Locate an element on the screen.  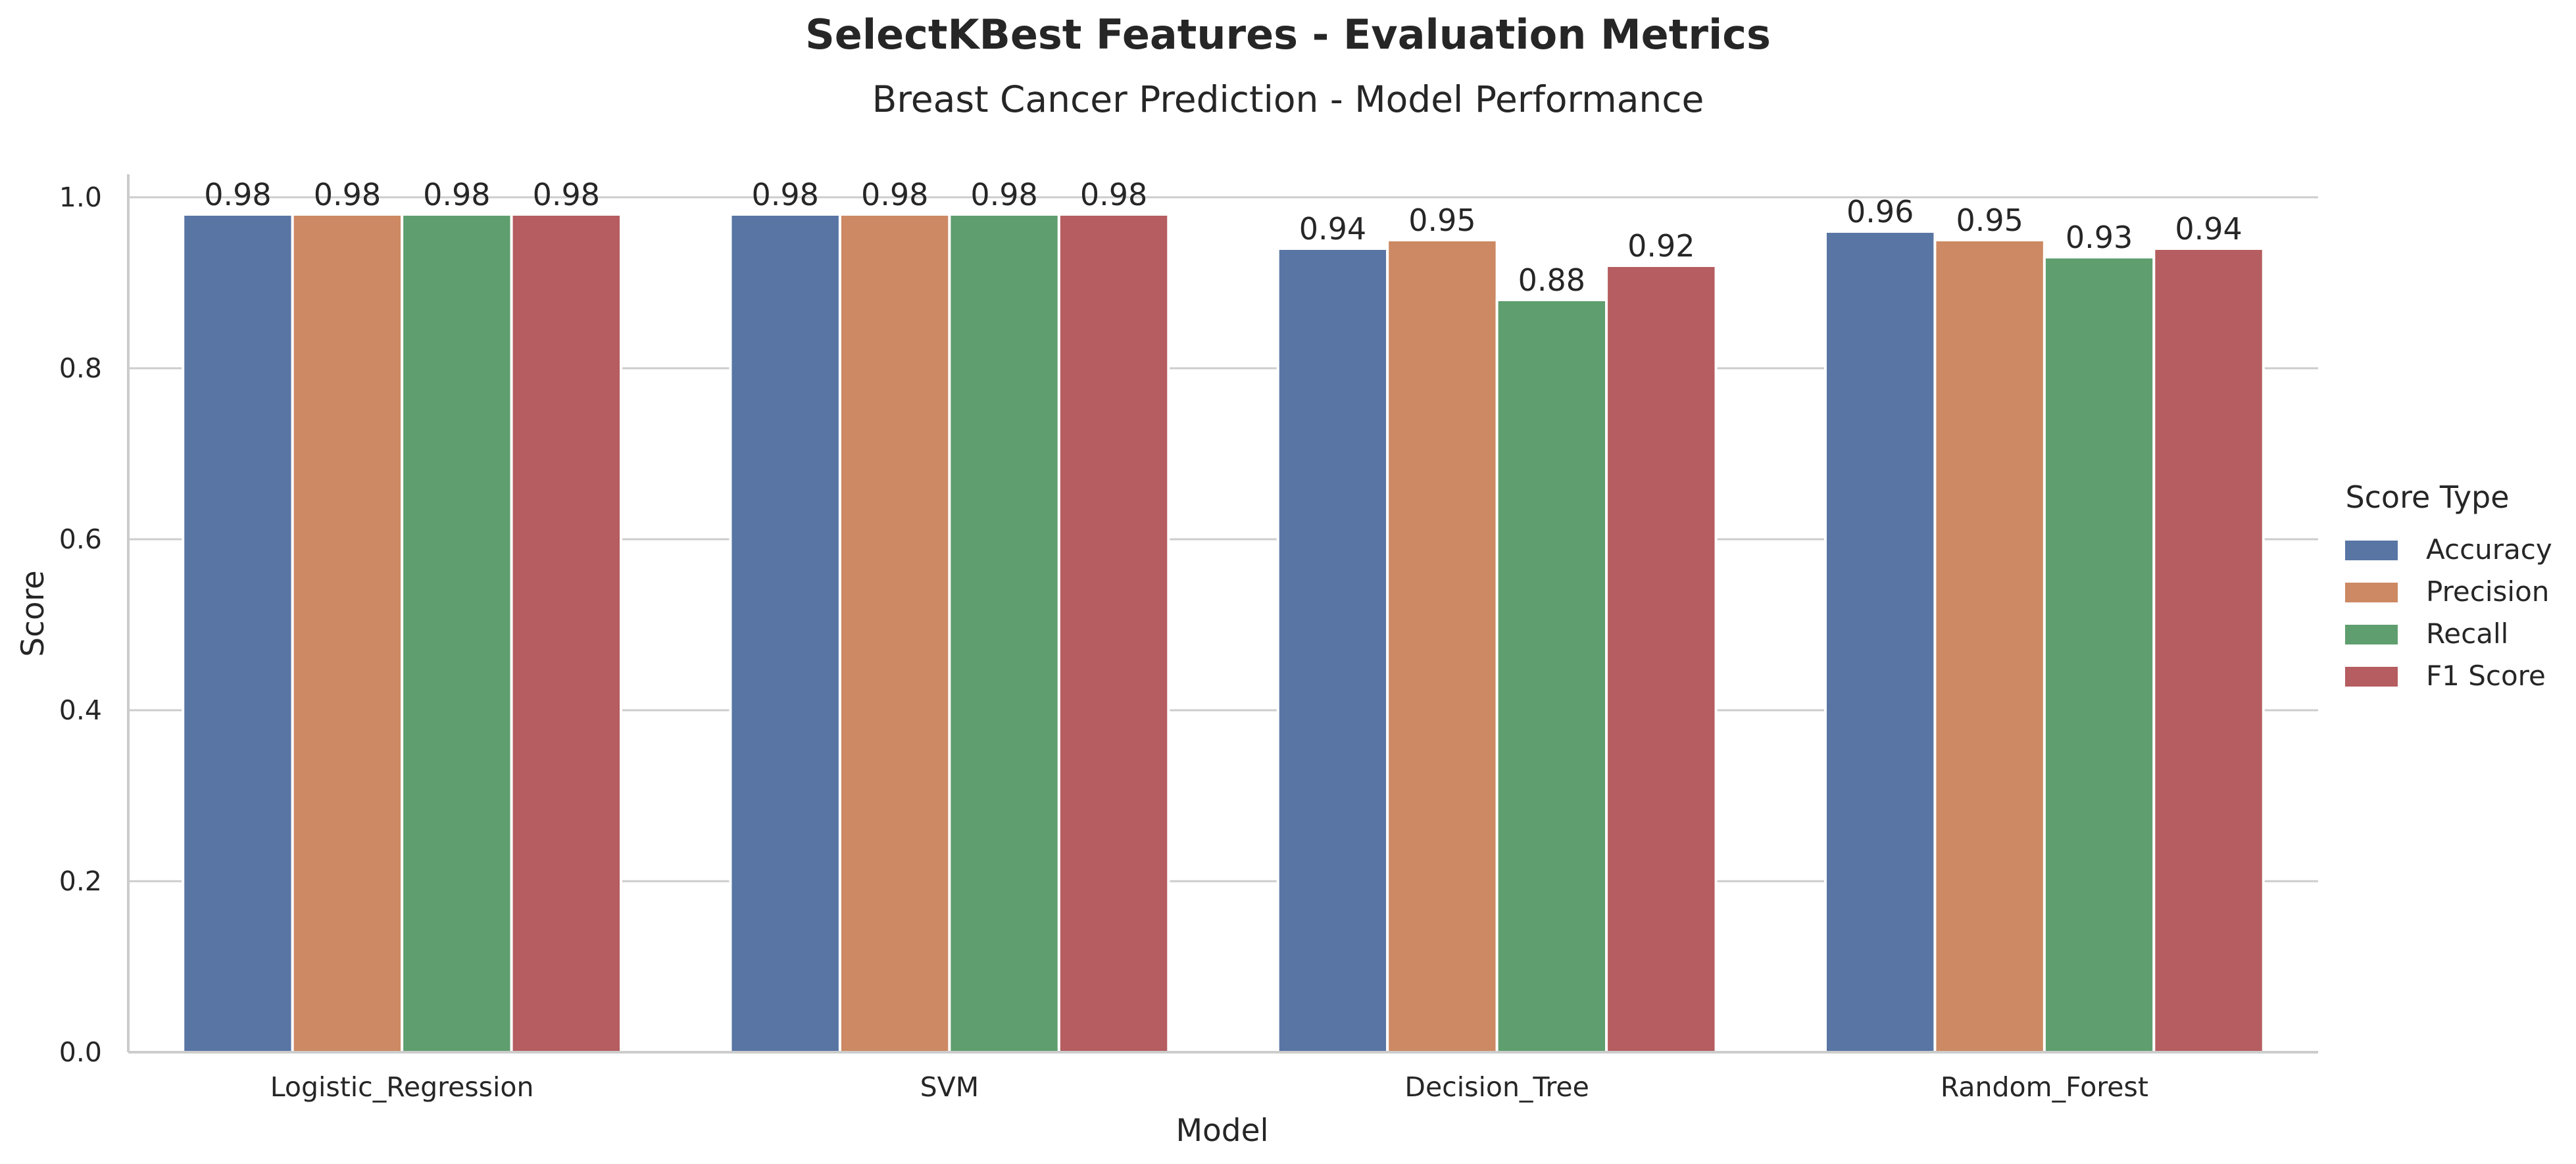
legend-item-label: F1 Score is located at coordinates (2486, 676).